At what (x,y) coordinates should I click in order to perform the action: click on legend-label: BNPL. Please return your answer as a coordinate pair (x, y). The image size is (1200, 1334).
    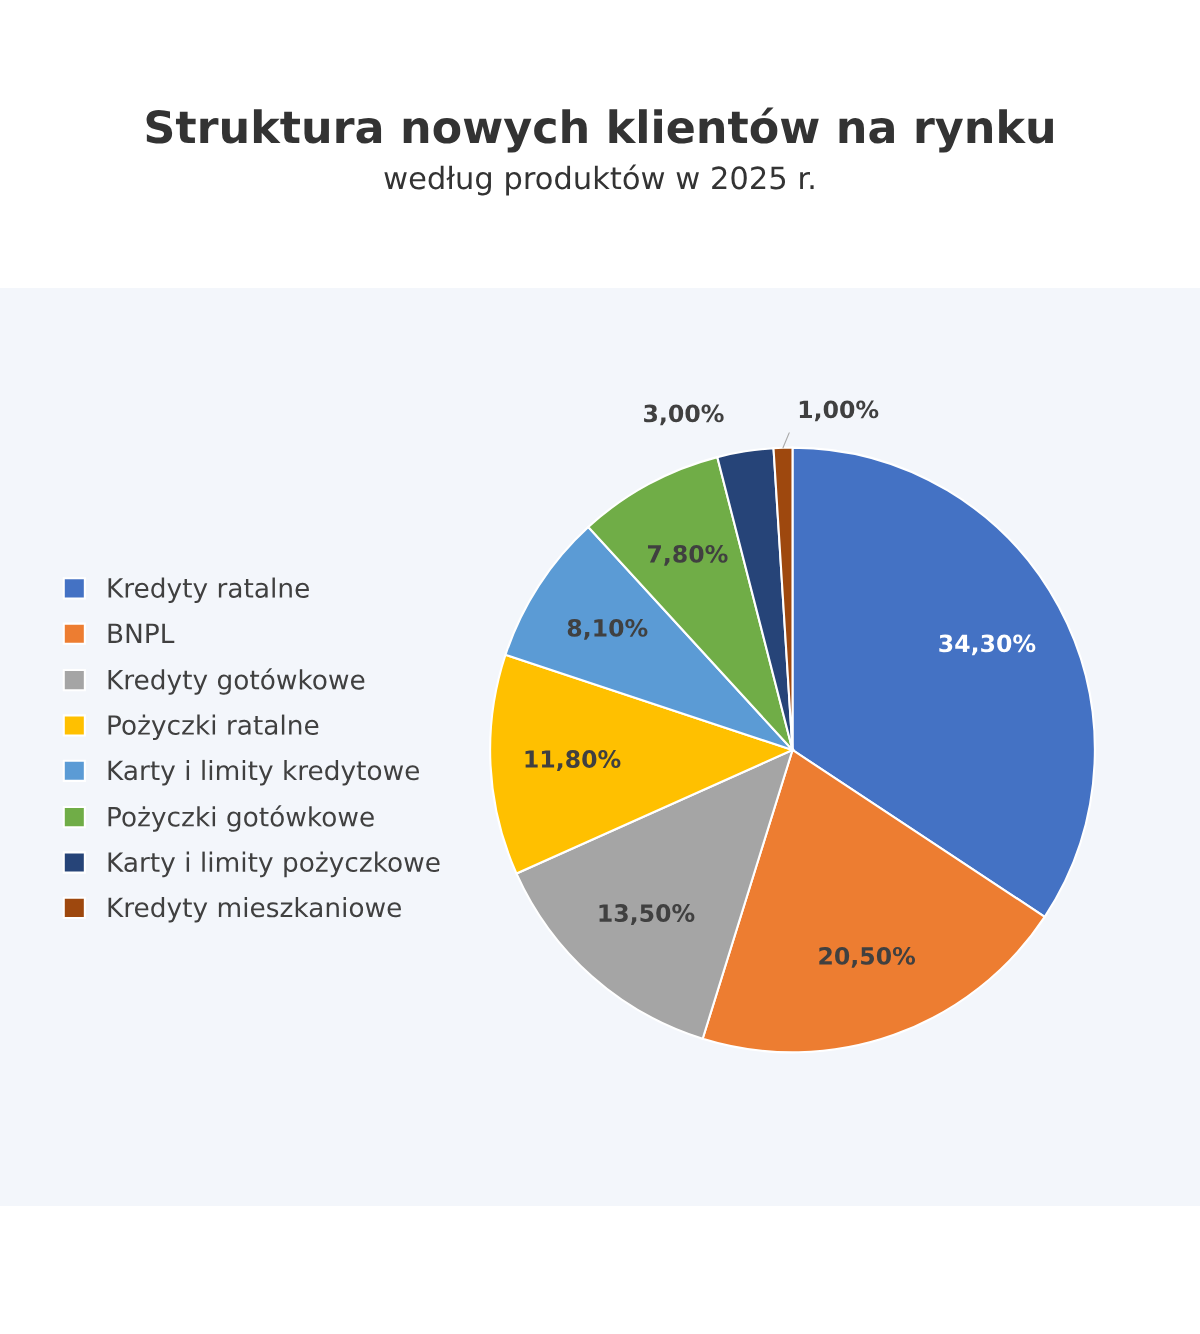
    Looking at the image, I should click on (141, 633).